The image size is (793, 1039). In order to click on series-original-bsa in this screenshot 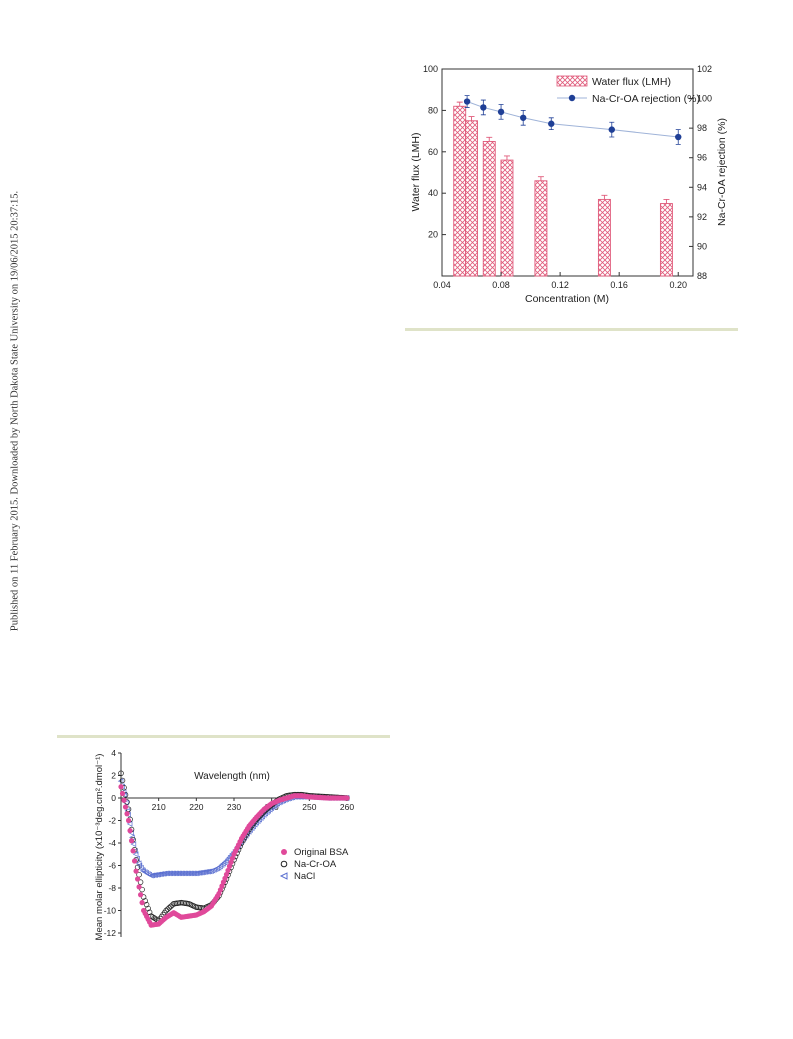, I will do `click(234, 856)`.